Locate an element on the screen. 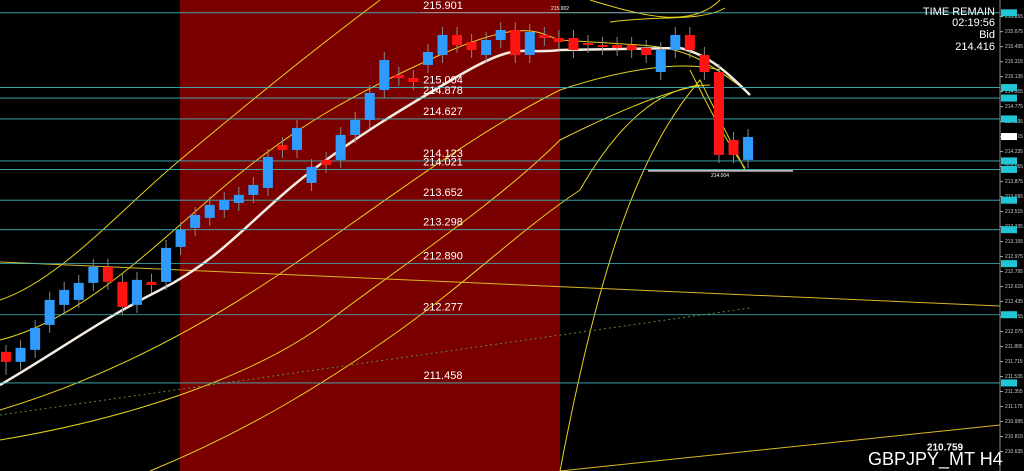  lowest-mark: 210.759 is located at coordinates (945, 448).